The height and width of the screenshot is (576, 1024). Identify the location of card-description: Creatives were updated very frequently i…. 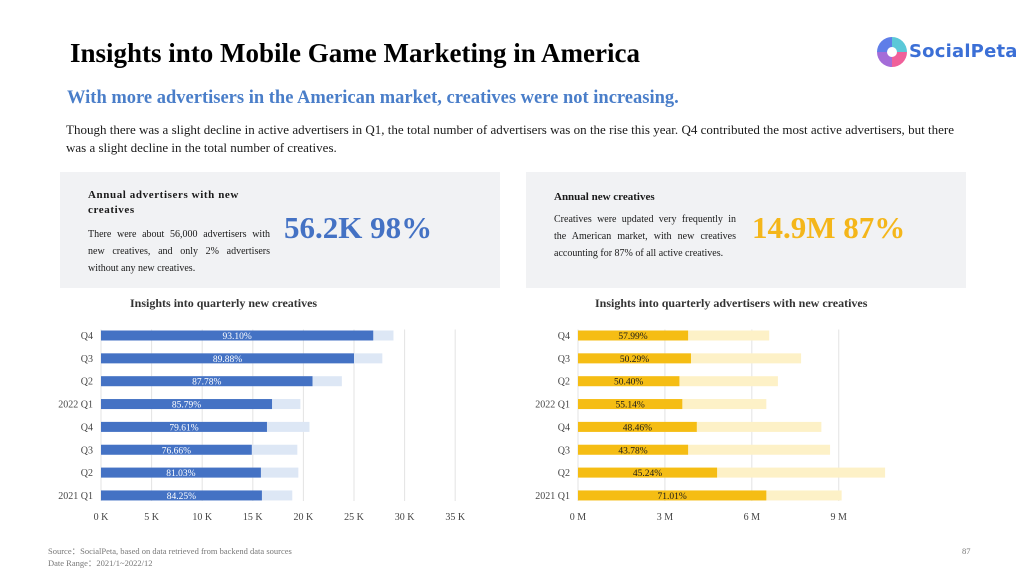
(645, 236).